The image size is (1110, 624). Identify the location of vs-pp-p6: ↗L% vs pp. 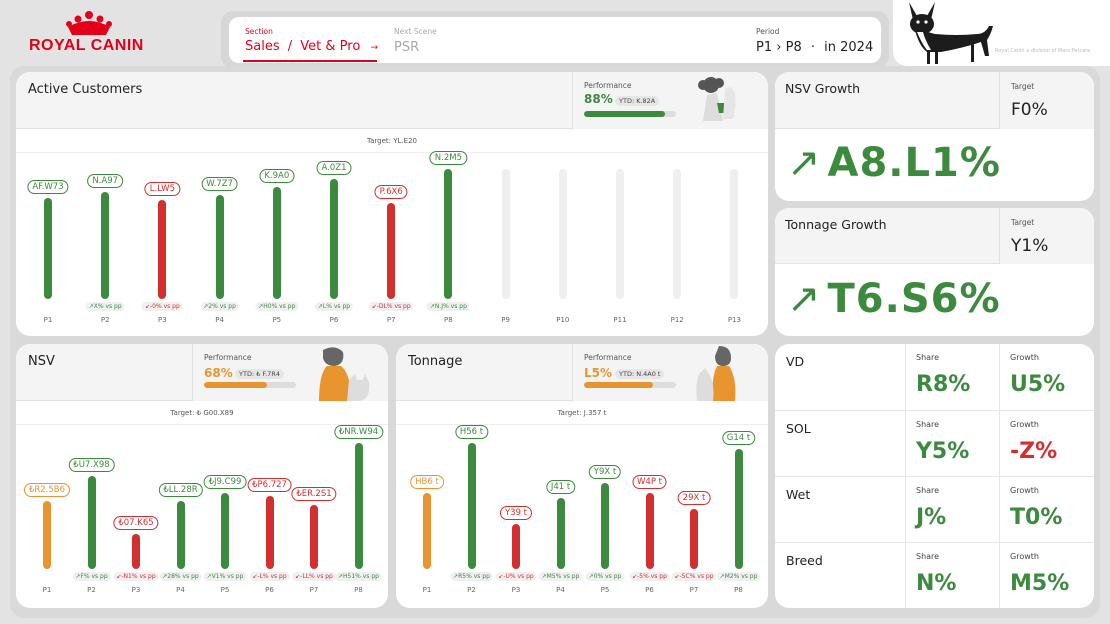
(334, 306).